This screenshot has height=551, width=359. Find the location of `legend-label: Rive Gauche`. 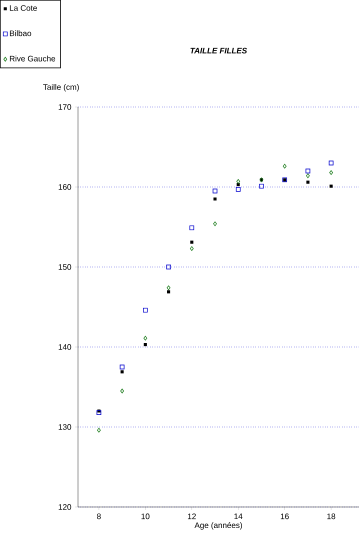

legend-label: Rive Gauche is located at coordinates (33, 59).